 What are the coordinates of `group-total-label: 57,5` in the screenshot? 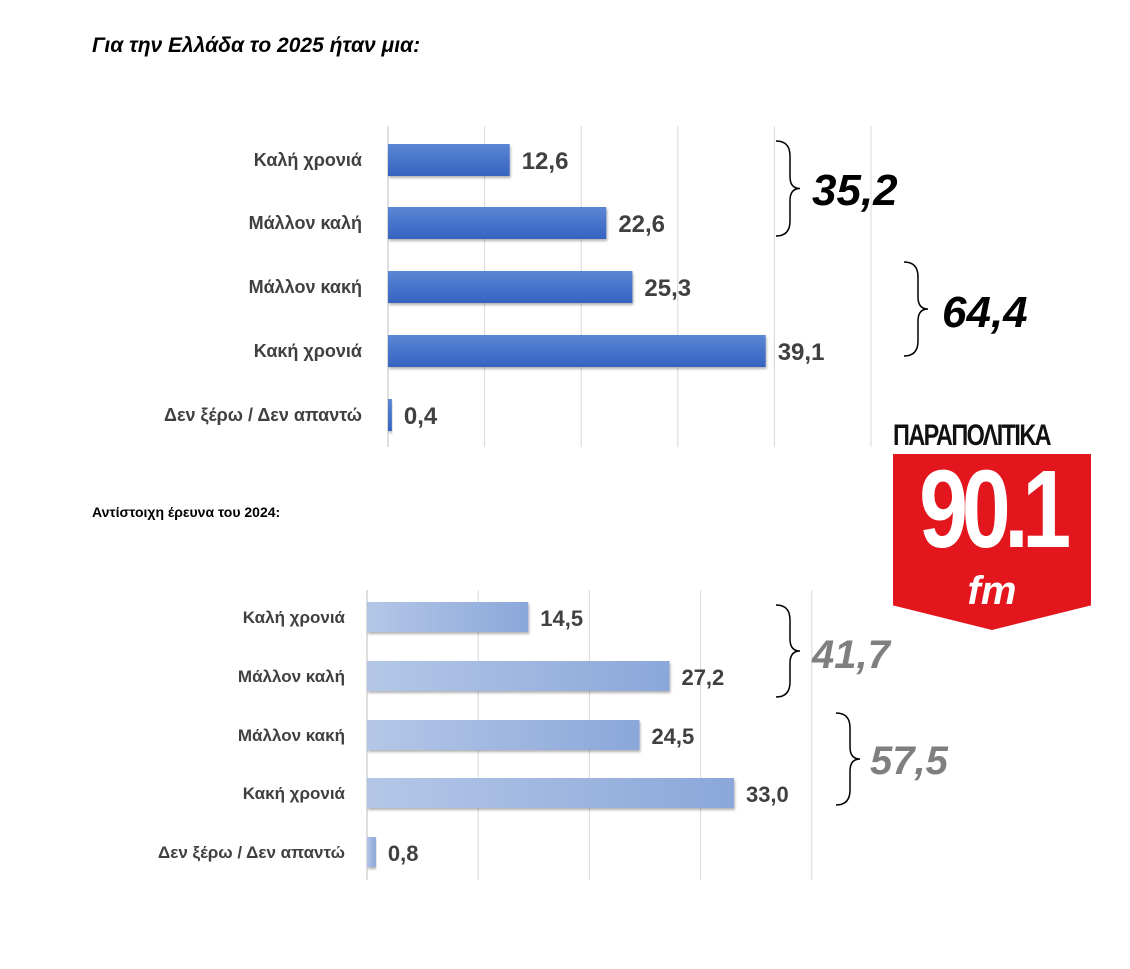 It's located at (909, 761).